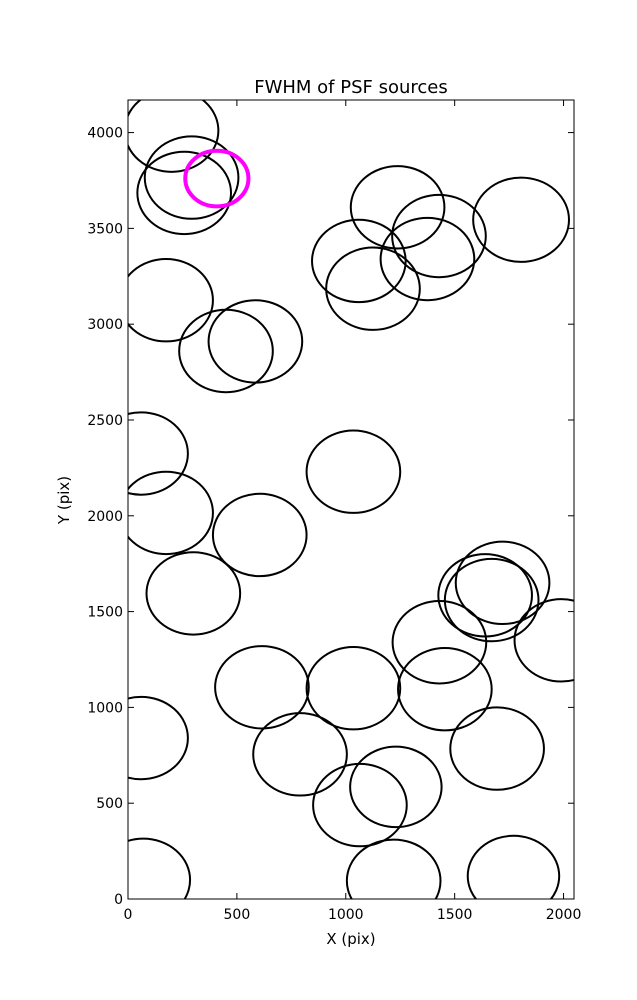 The height and width of the screenshot is (1000, 637). I want to click on x-axis-label: X (pix), so click(350, 939).